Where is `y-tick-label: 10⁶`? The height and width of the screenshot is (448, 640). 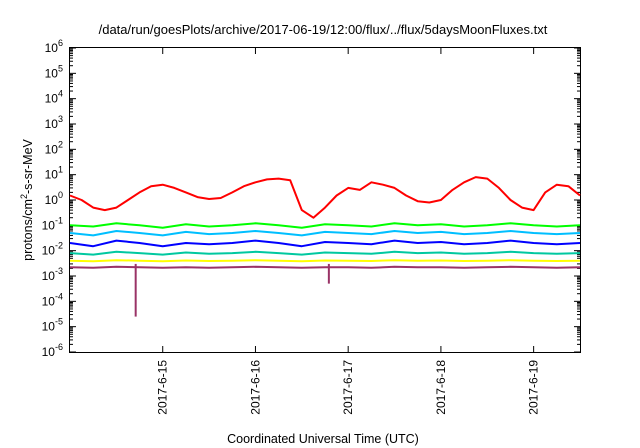
y-tick-label: 10⁶ is located at coordinates (54, 46).